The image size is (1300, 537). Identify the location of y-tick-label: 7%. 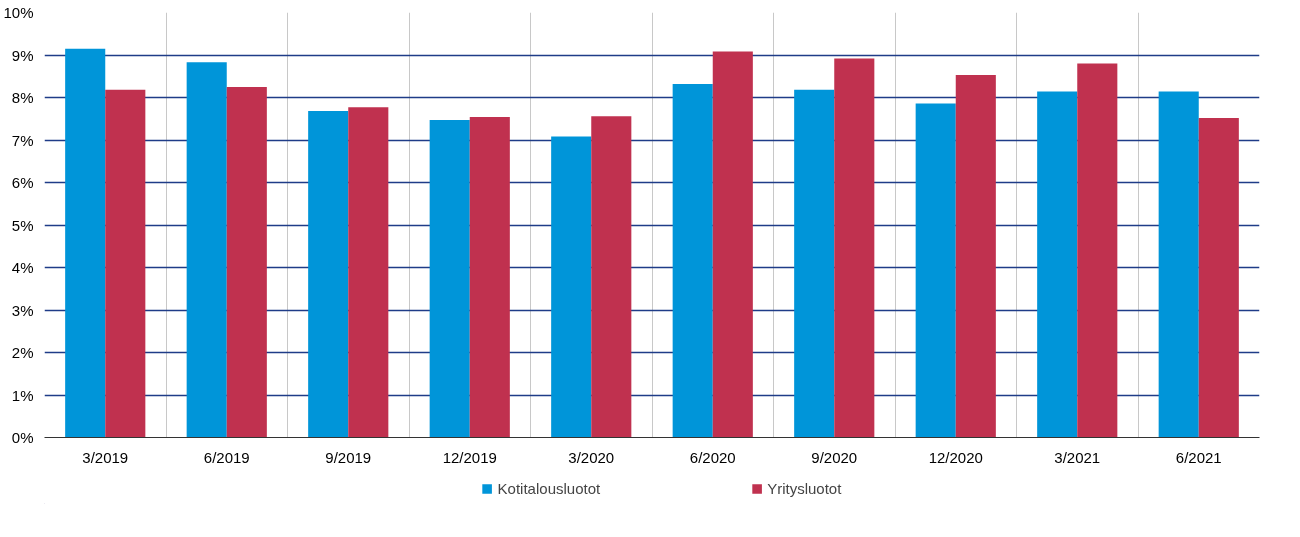
(22, 140).